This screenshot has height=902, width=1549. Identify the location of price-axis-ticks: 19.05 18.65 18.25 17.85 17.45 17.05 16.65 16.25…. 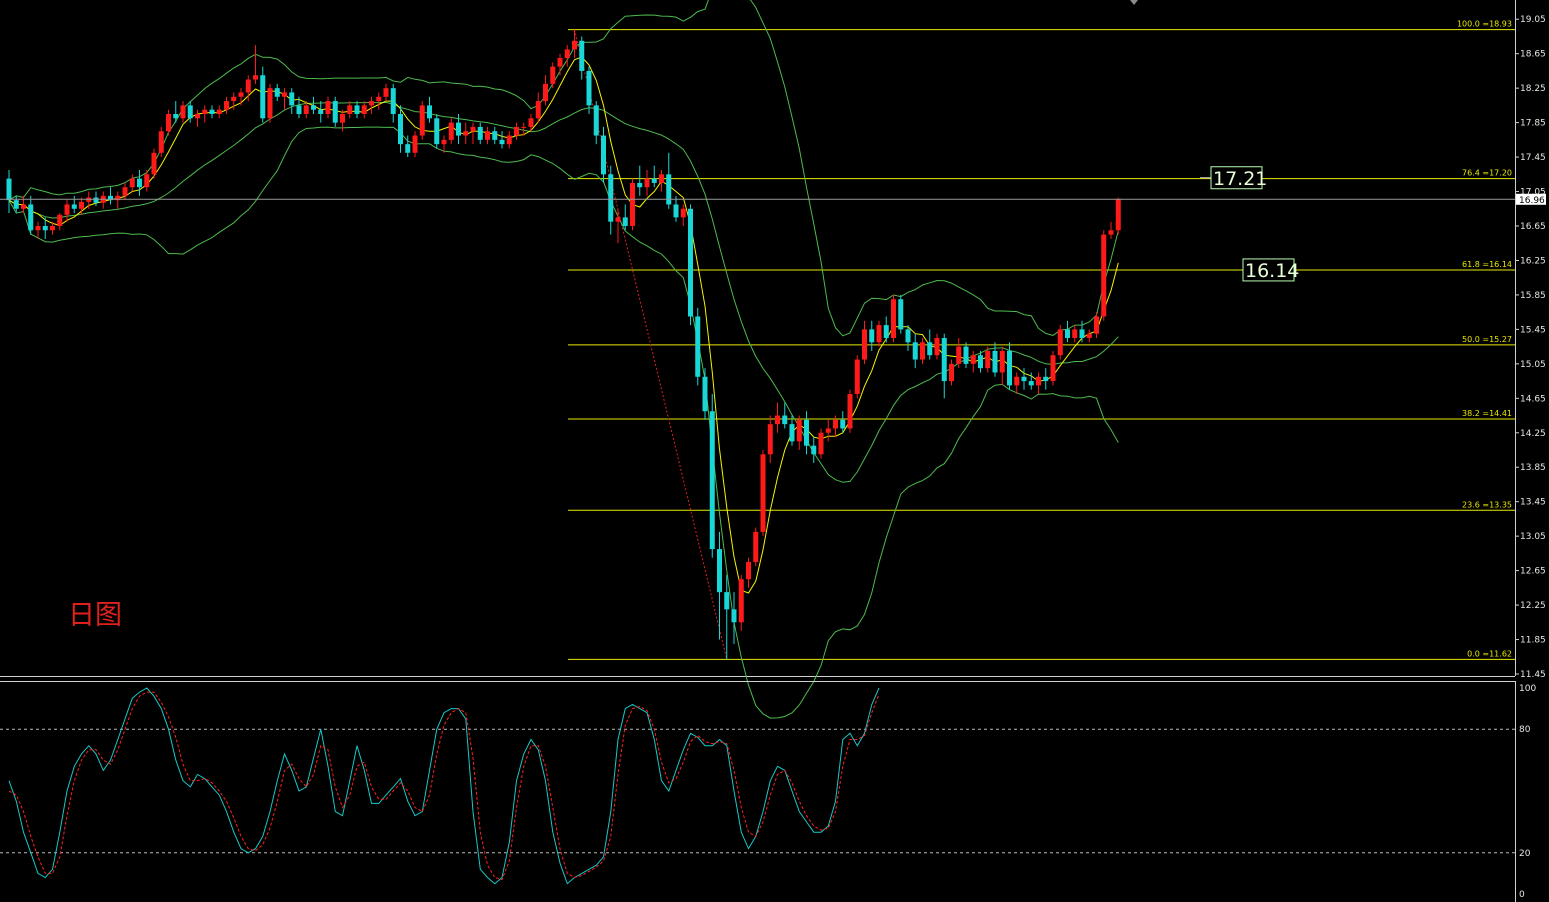
(1530, 347).